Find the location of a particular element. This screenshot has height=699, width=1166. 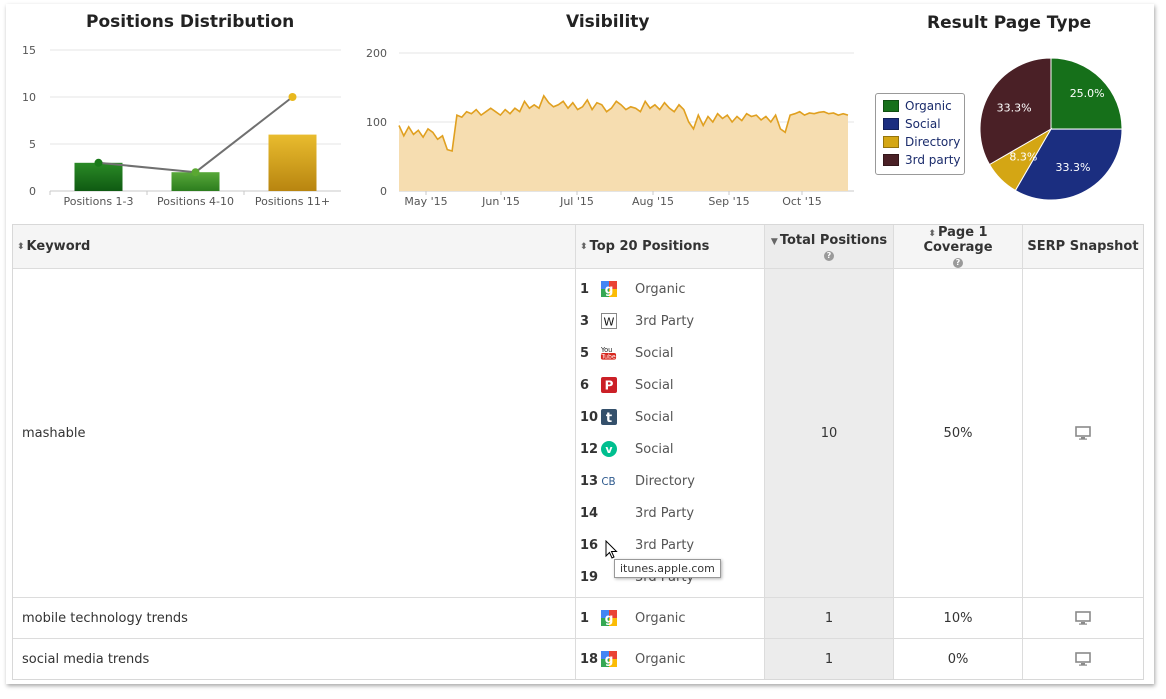

google-icon: g is located at coordinates (608, 659).